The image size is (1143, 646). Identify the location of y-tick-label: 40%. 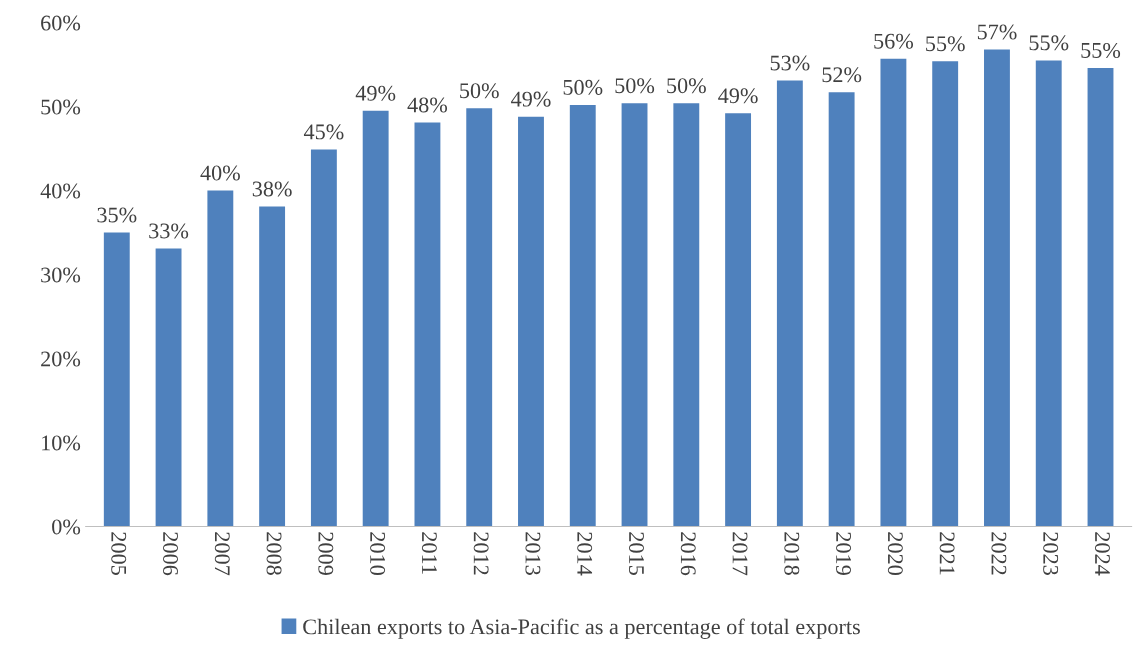
(60, 191).